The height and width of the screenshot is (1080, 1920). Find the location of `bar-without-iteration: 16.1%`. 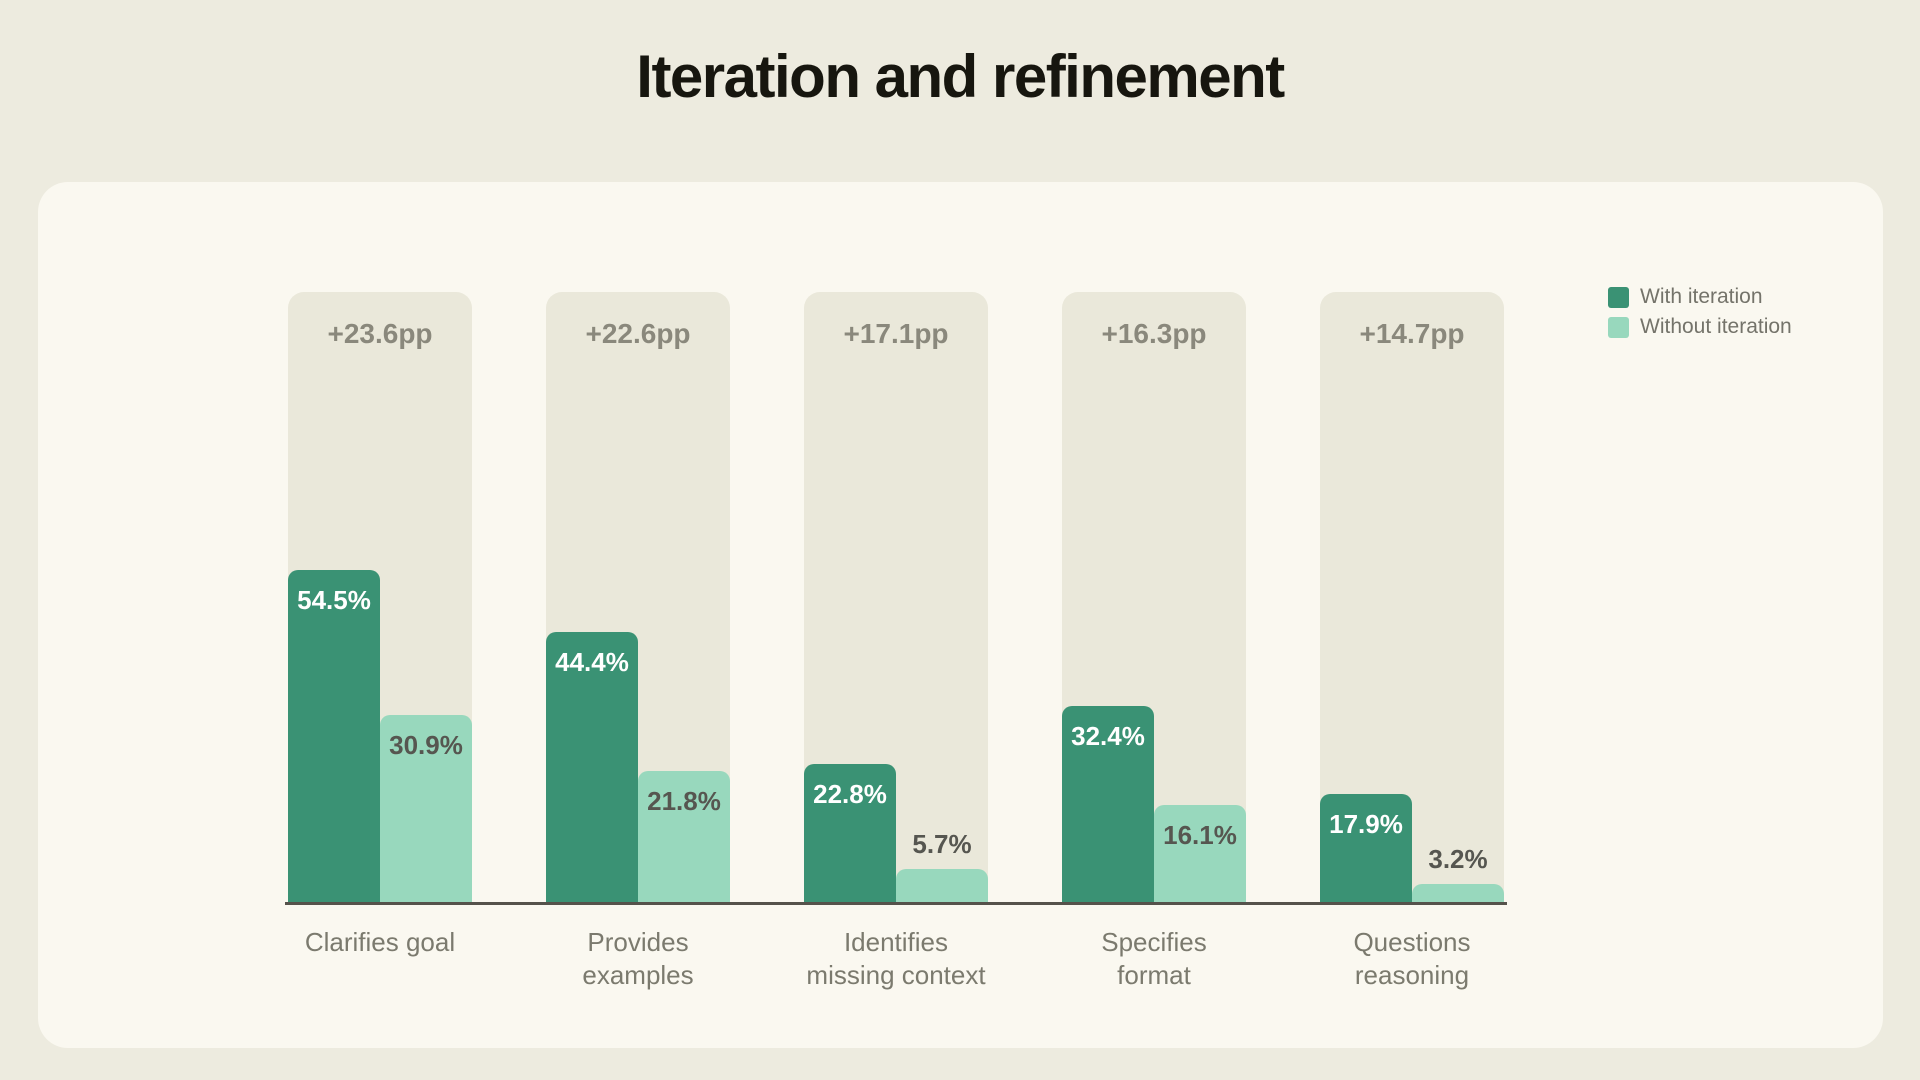

bar-without-iteration: 16.1% is located at coordinates (1200, 854).